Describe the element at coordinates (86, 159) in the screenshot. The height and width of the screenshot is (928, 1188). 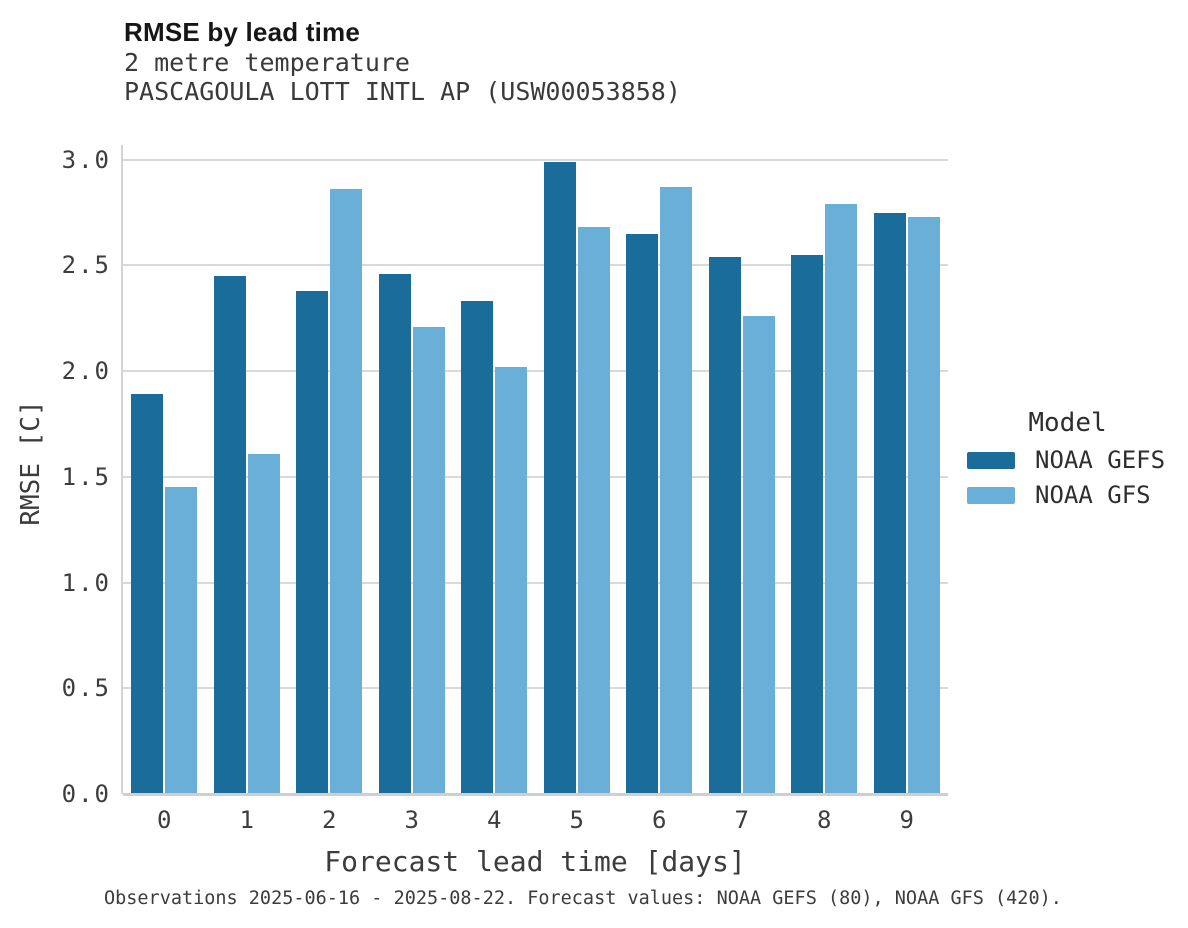
I see `y-tick-label: 3.0` at that location.